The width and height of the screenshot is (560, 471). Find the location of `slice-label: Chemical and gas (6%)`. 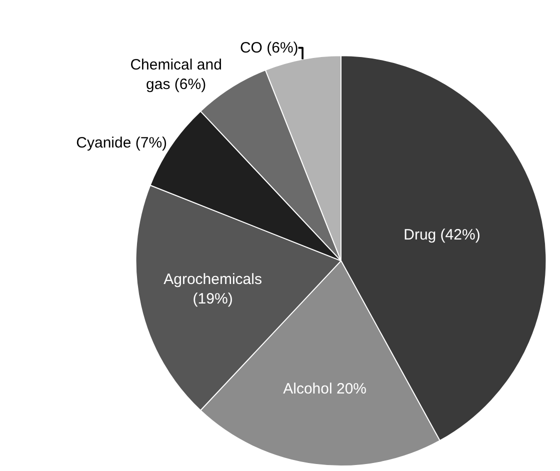

slice-label: Chemical and gas (6%) is located at coordinates (176, 74).